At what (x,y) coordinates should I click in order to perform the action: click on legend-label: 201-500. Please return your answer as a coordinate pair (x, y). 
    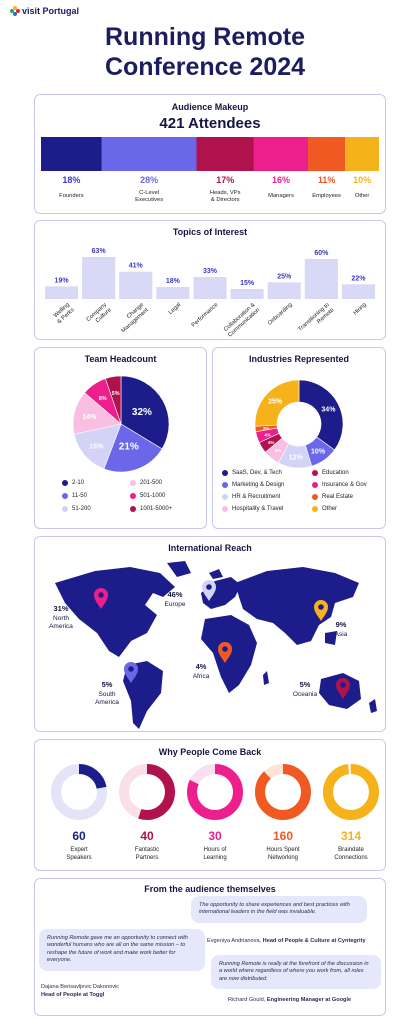
    Looking at the image, I should click on (151, 483).